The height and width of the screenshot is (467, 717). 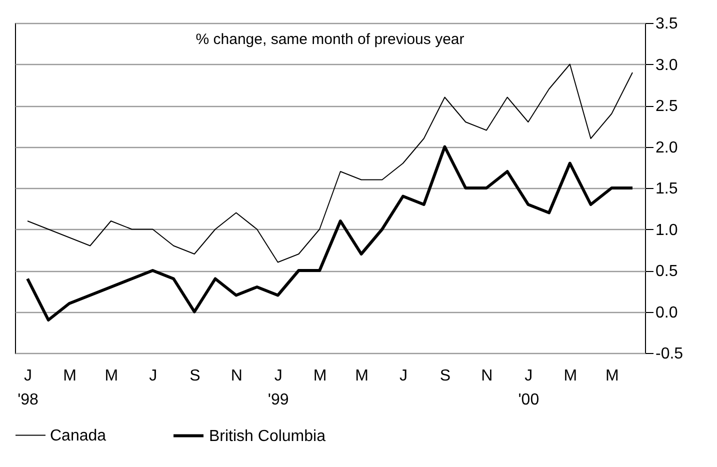 What do you see at coordinates (670, 354) in the screenshot?
I see `y-tick-label: -0.5` at bounding box center [670, 354].